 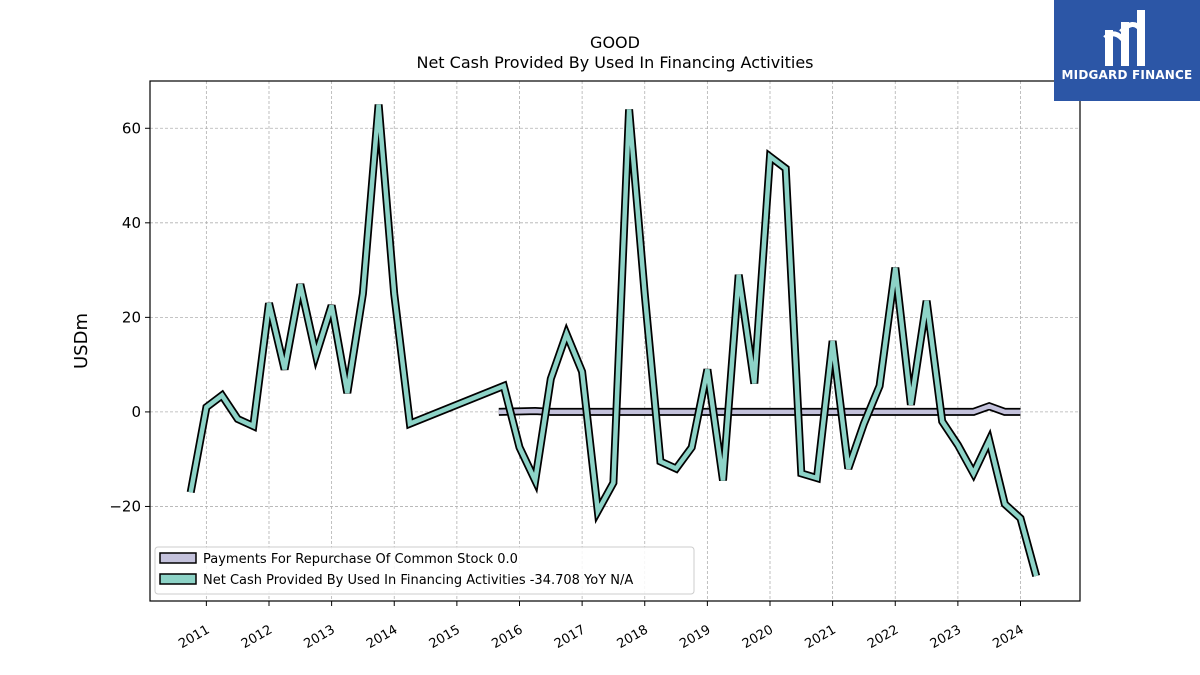 I want to click on x-tick-label: 2021, so click(x=820, y=637).